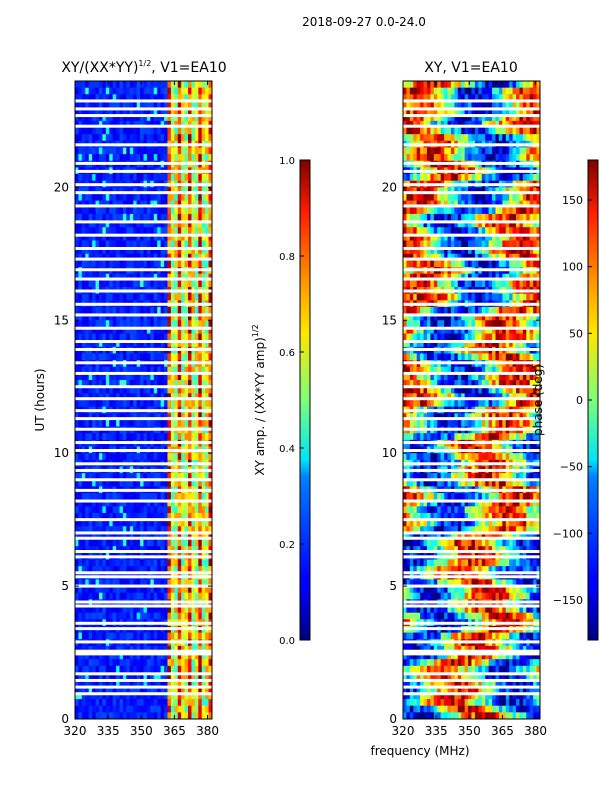 This screenshot has height=800, width=600. Describe the element at coordinates (305, 400) in the screenshot. I see `amplitude-colorbar-fill` at that location.